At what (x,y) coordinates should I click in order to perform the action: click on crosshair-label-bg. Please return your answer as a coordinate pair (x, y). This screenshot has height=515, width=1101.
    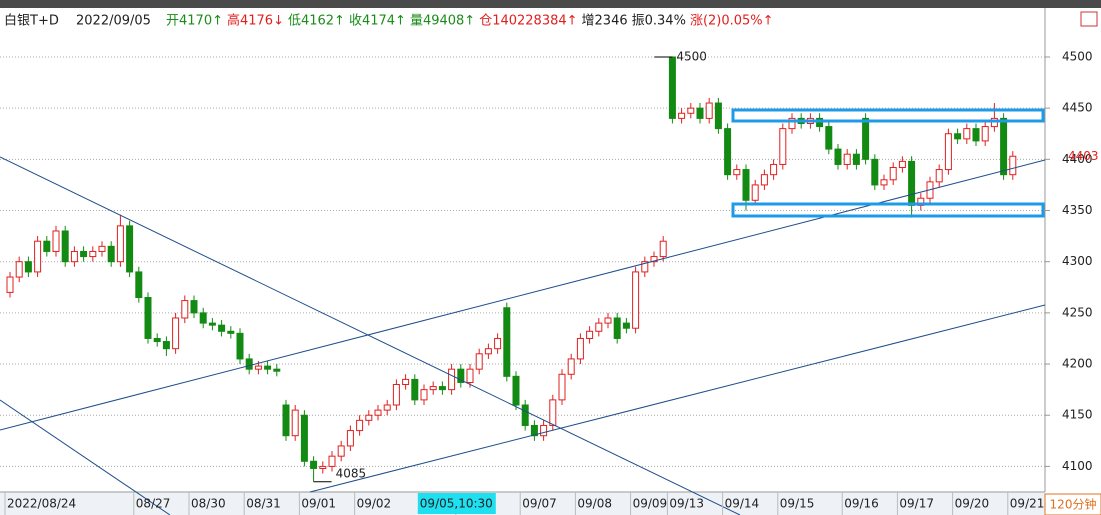
    Looking at the image, I should click on (456, 503).